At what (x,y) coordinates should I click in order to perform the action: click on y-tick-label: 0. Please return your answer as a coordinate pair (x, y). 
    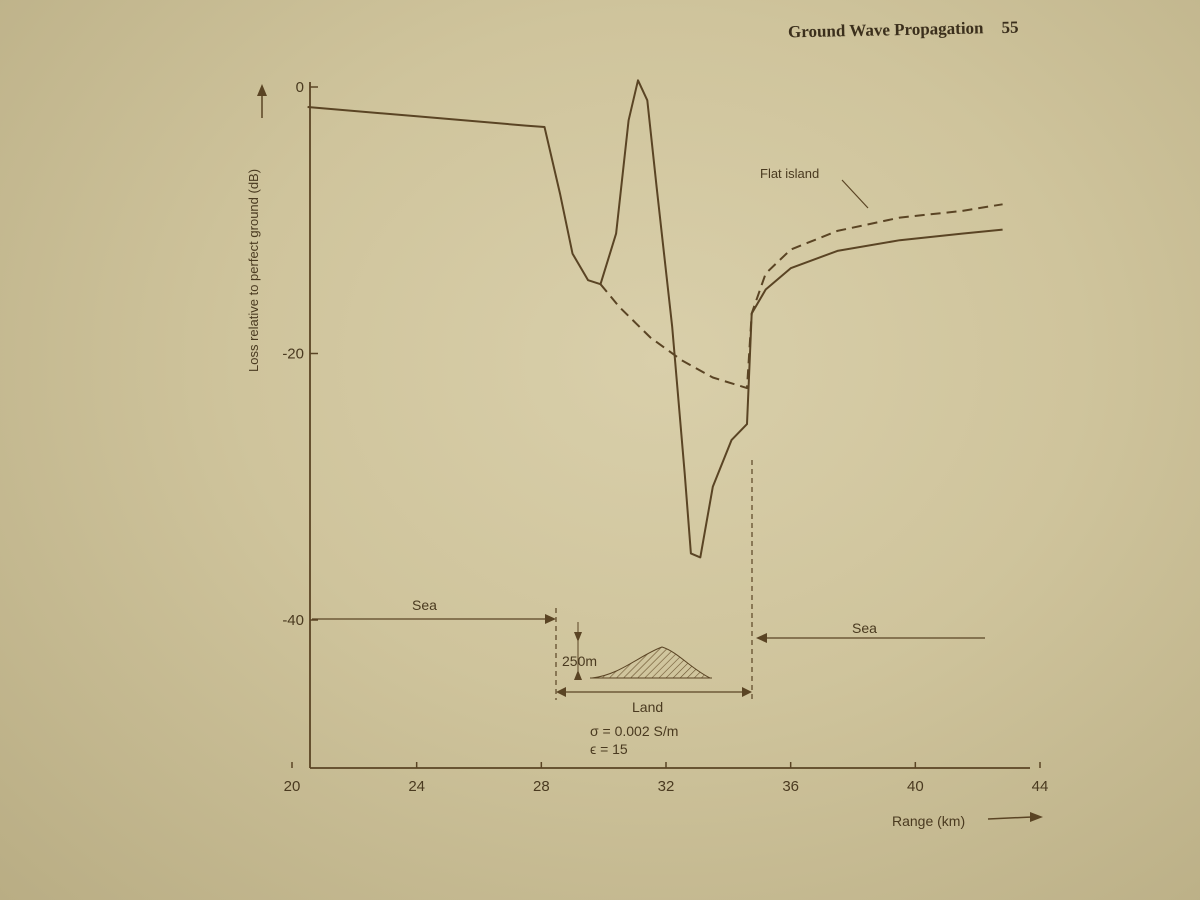
    Looking at the image, I should click on (300, 87).